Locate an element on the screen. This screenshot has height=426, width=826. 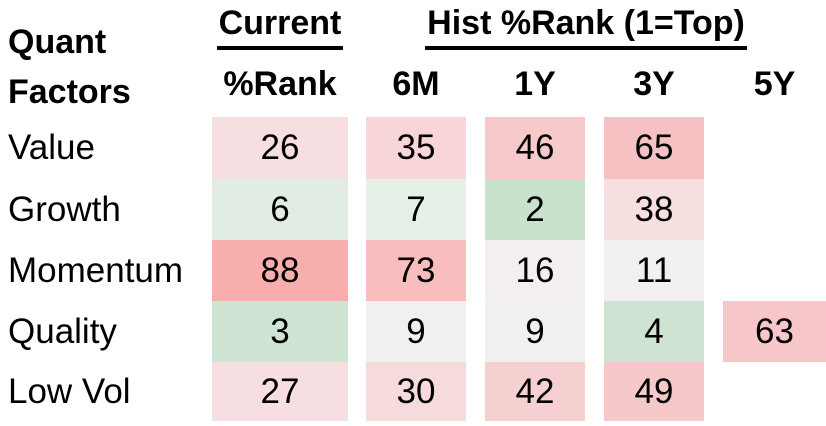
cell-quality-3y: 4 is located at coordinates (654, 331).